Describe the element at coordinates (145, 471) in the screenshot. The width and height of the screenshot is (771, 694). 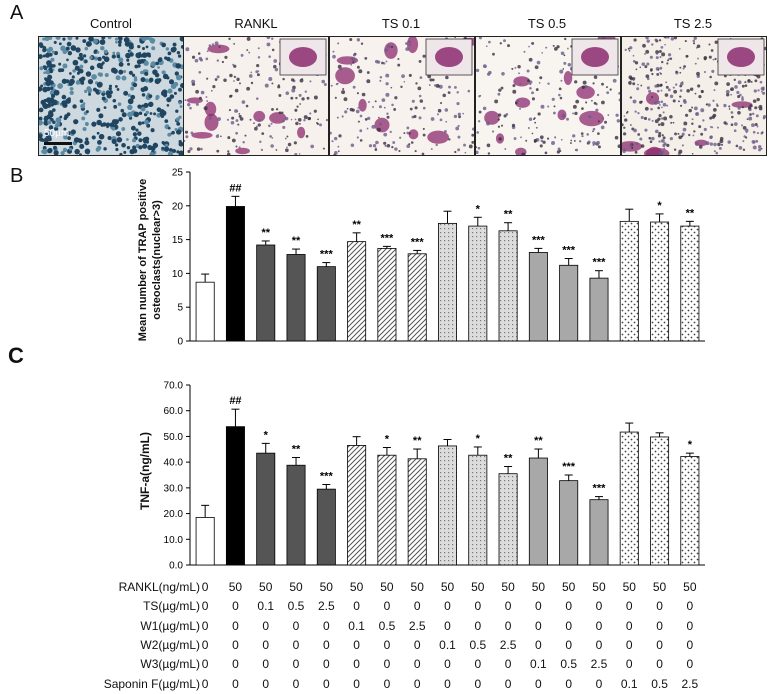
I see `chart-c-ylabel: TNF-a(ng/mL)` at that location.